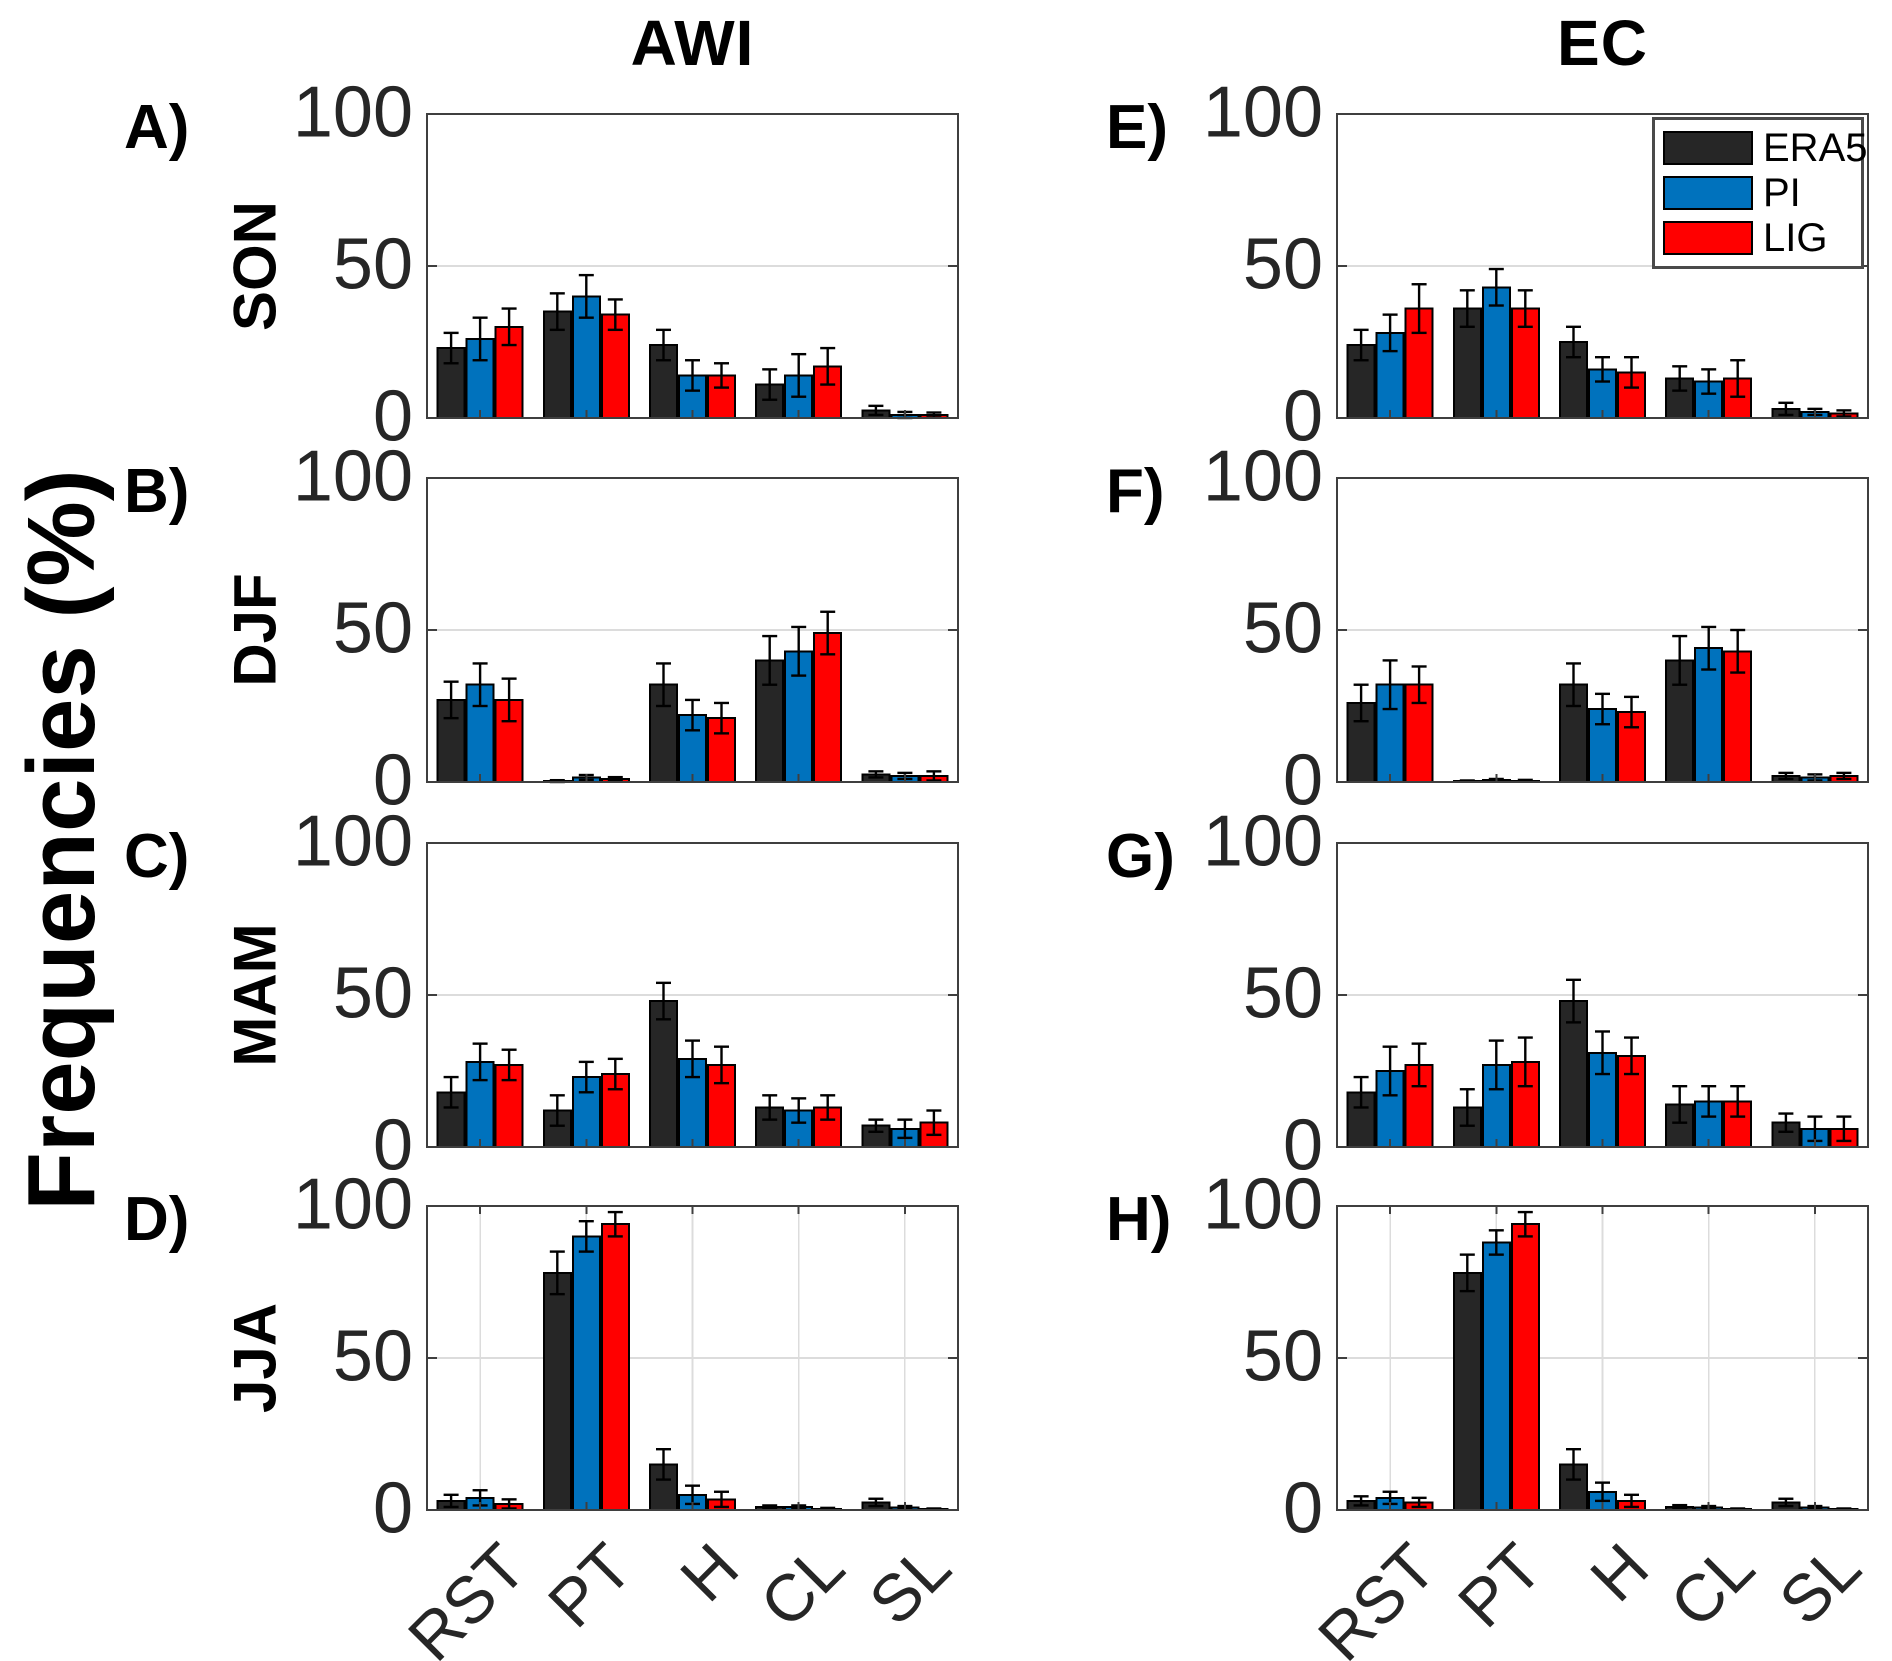  I want to click on bar-PI-PT, so click(586, 1373).